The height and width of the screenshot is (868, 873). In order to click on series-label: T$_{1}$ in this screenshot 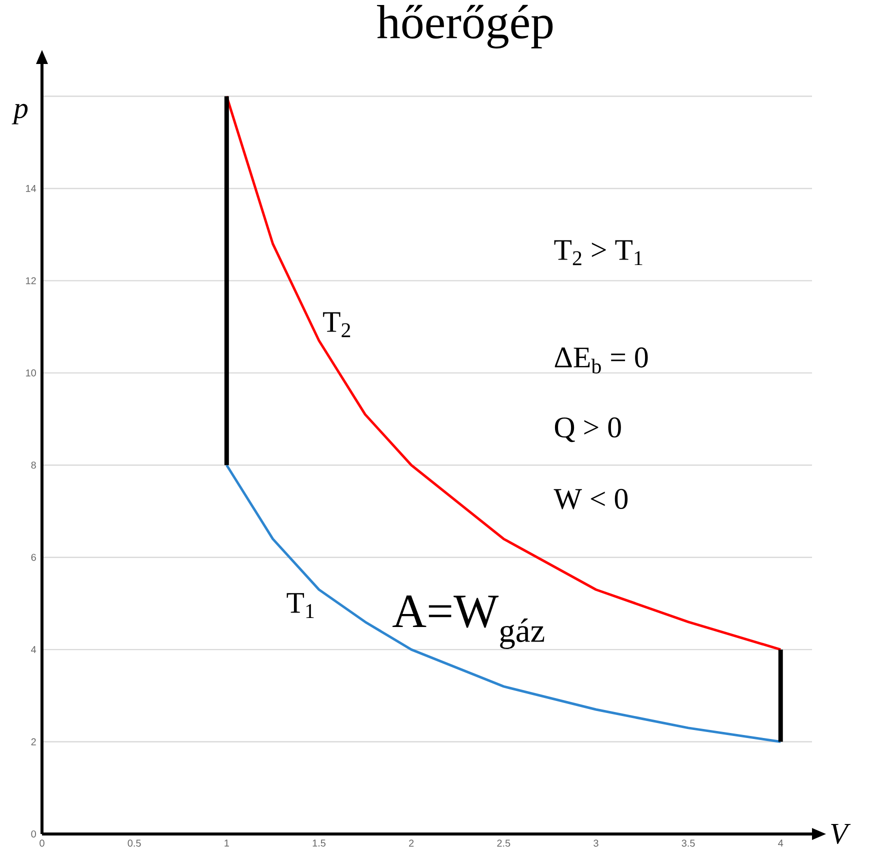, I will do `click(300, 605)`.